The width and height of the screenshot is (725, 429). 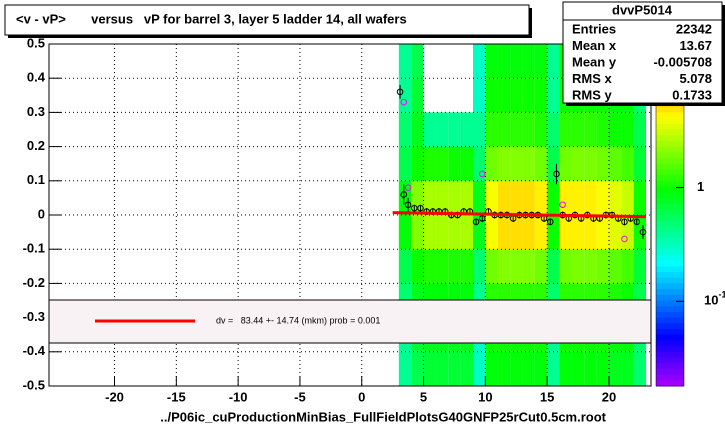 What do you see at coordinates (34, 282) in the screenshot?
I see `y-tick-label: -0.2` at bounding box center [34, 282].